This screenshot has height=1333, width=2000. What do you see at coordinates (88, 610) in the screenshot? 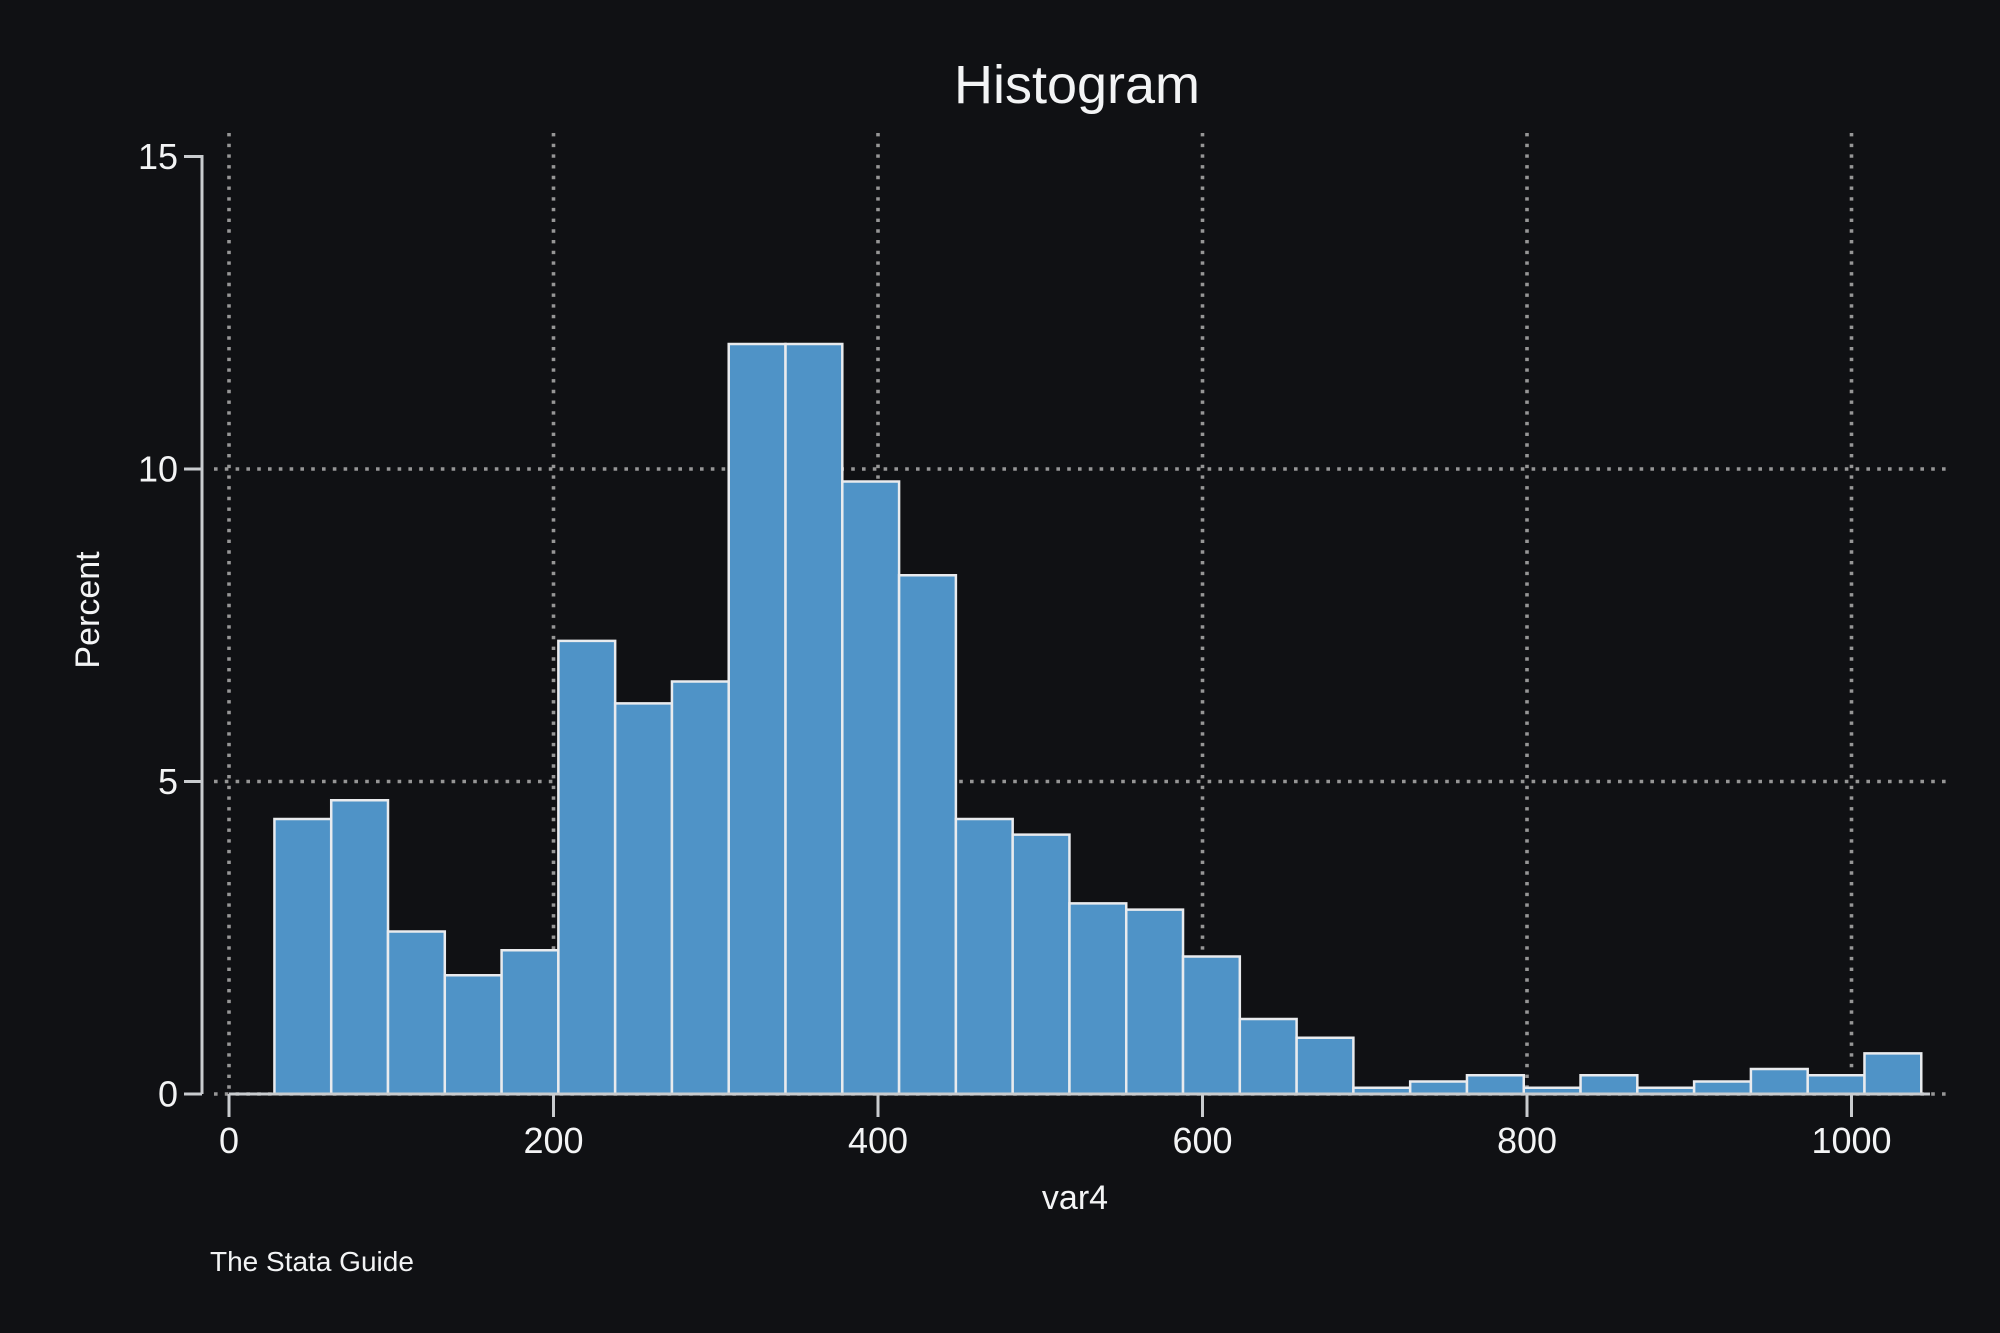
I see `y-axis-title: Percent` at bounding box center [88, 610].